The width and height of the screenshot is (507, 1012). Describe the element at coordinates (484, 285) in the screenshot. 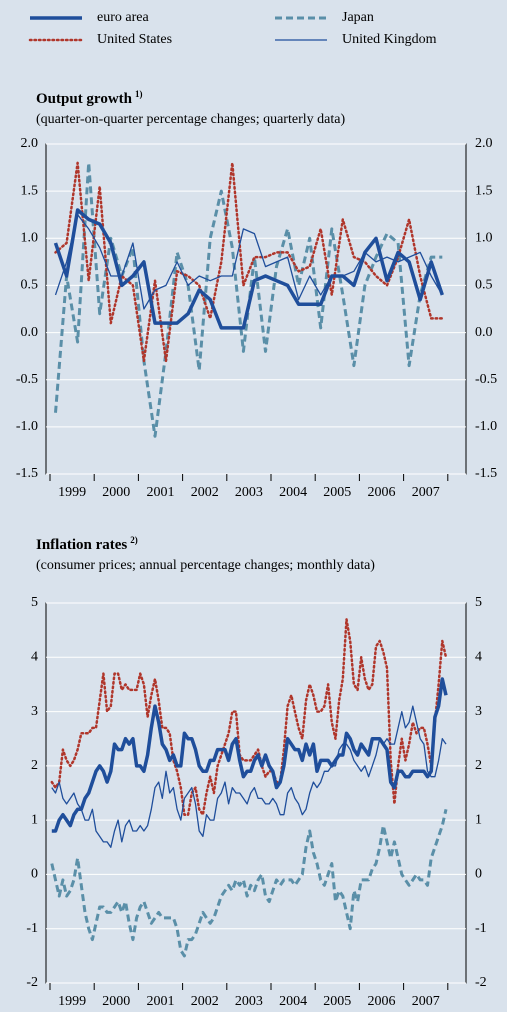

I see `y2-tick-label: 0.5` at that location.